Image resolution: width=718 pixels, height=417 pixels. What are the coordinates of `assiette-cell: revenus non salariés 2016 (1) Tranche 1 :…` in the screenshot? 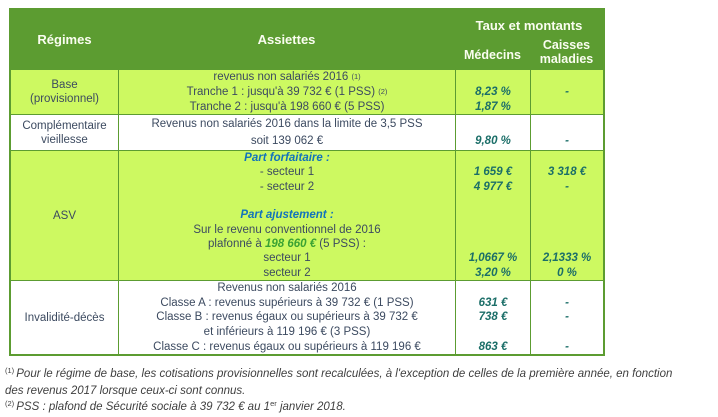 It's located at (286, 92).